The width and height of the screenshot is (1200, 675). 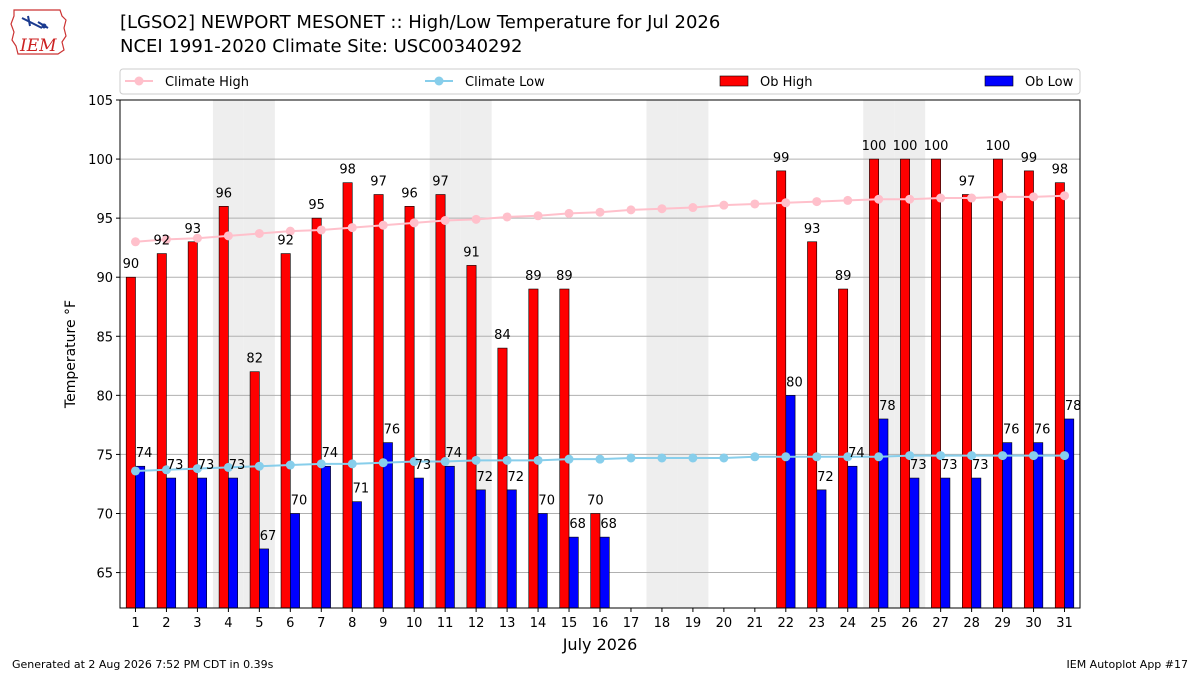 What do you see at coordinates (693, 623) in the screenshot?
I see `x-tick-label: 19` at bounding box center [693, 623].